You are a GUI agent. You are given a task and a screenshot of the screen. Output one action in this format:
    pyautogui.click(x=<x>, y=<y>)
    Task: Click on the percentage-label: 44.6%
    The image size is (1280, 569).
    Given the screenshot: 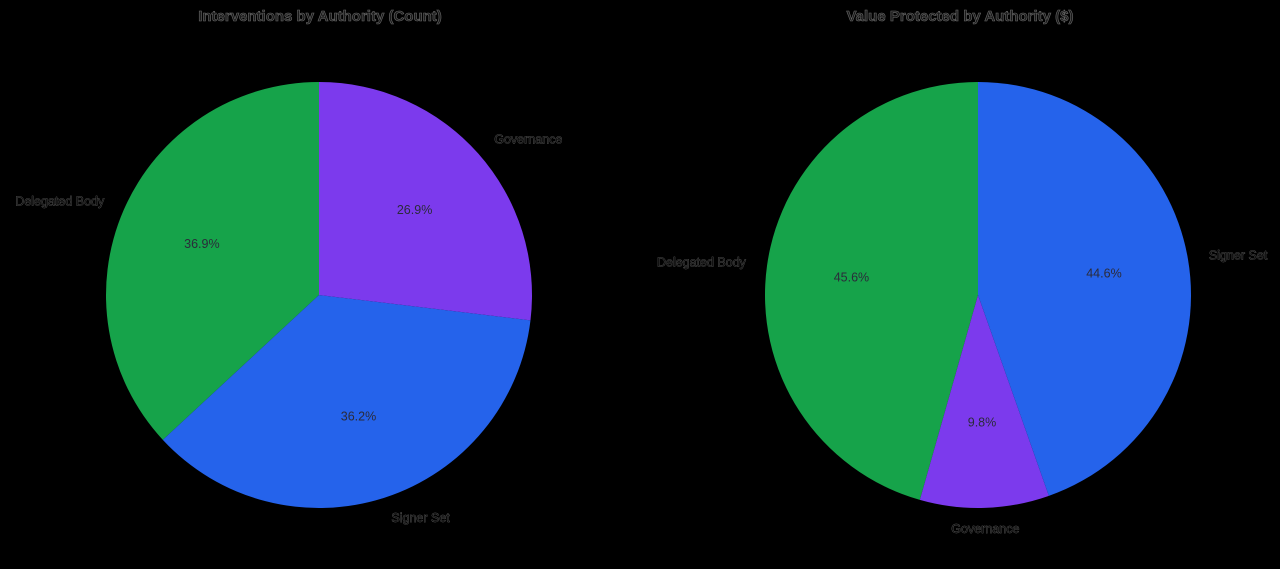 What is the action you would take?
    pyautogui.click(x=1103, y=273)
    